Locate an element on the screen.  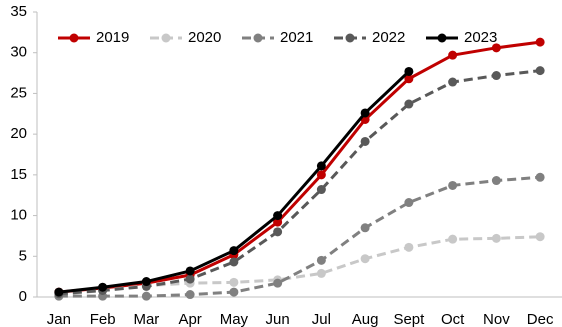
x-tick-label: Dec is located at coordinates (540, 319).